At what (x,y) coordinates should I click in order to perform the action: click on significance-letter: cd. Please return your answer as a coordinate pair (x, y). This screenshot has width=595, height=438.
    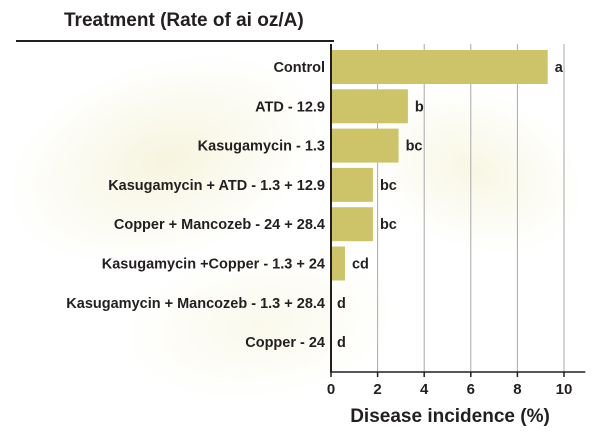
    Looking at the image, I should click on (360, 265).